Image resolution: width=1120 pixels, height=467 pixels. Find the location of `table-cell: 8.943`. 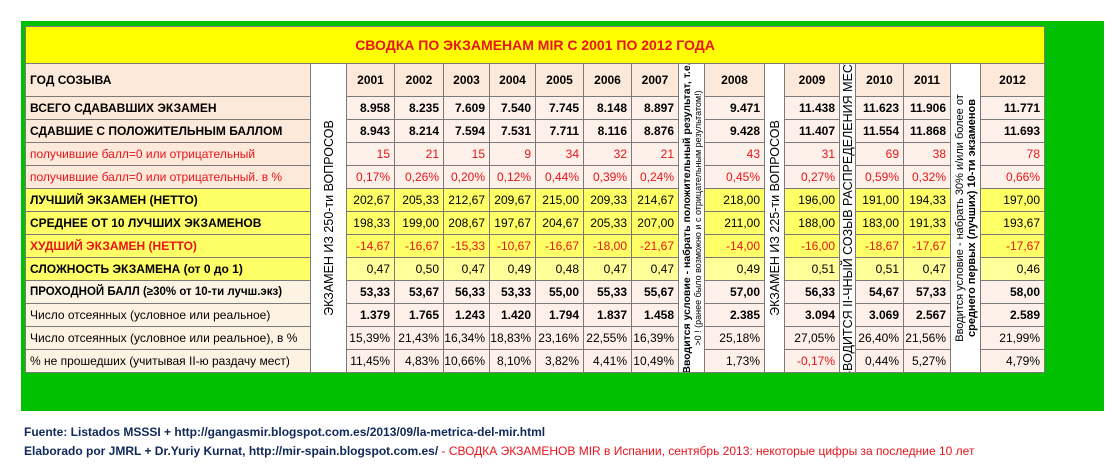

table-cell: 8.943 is located at coordinates (371, 131).